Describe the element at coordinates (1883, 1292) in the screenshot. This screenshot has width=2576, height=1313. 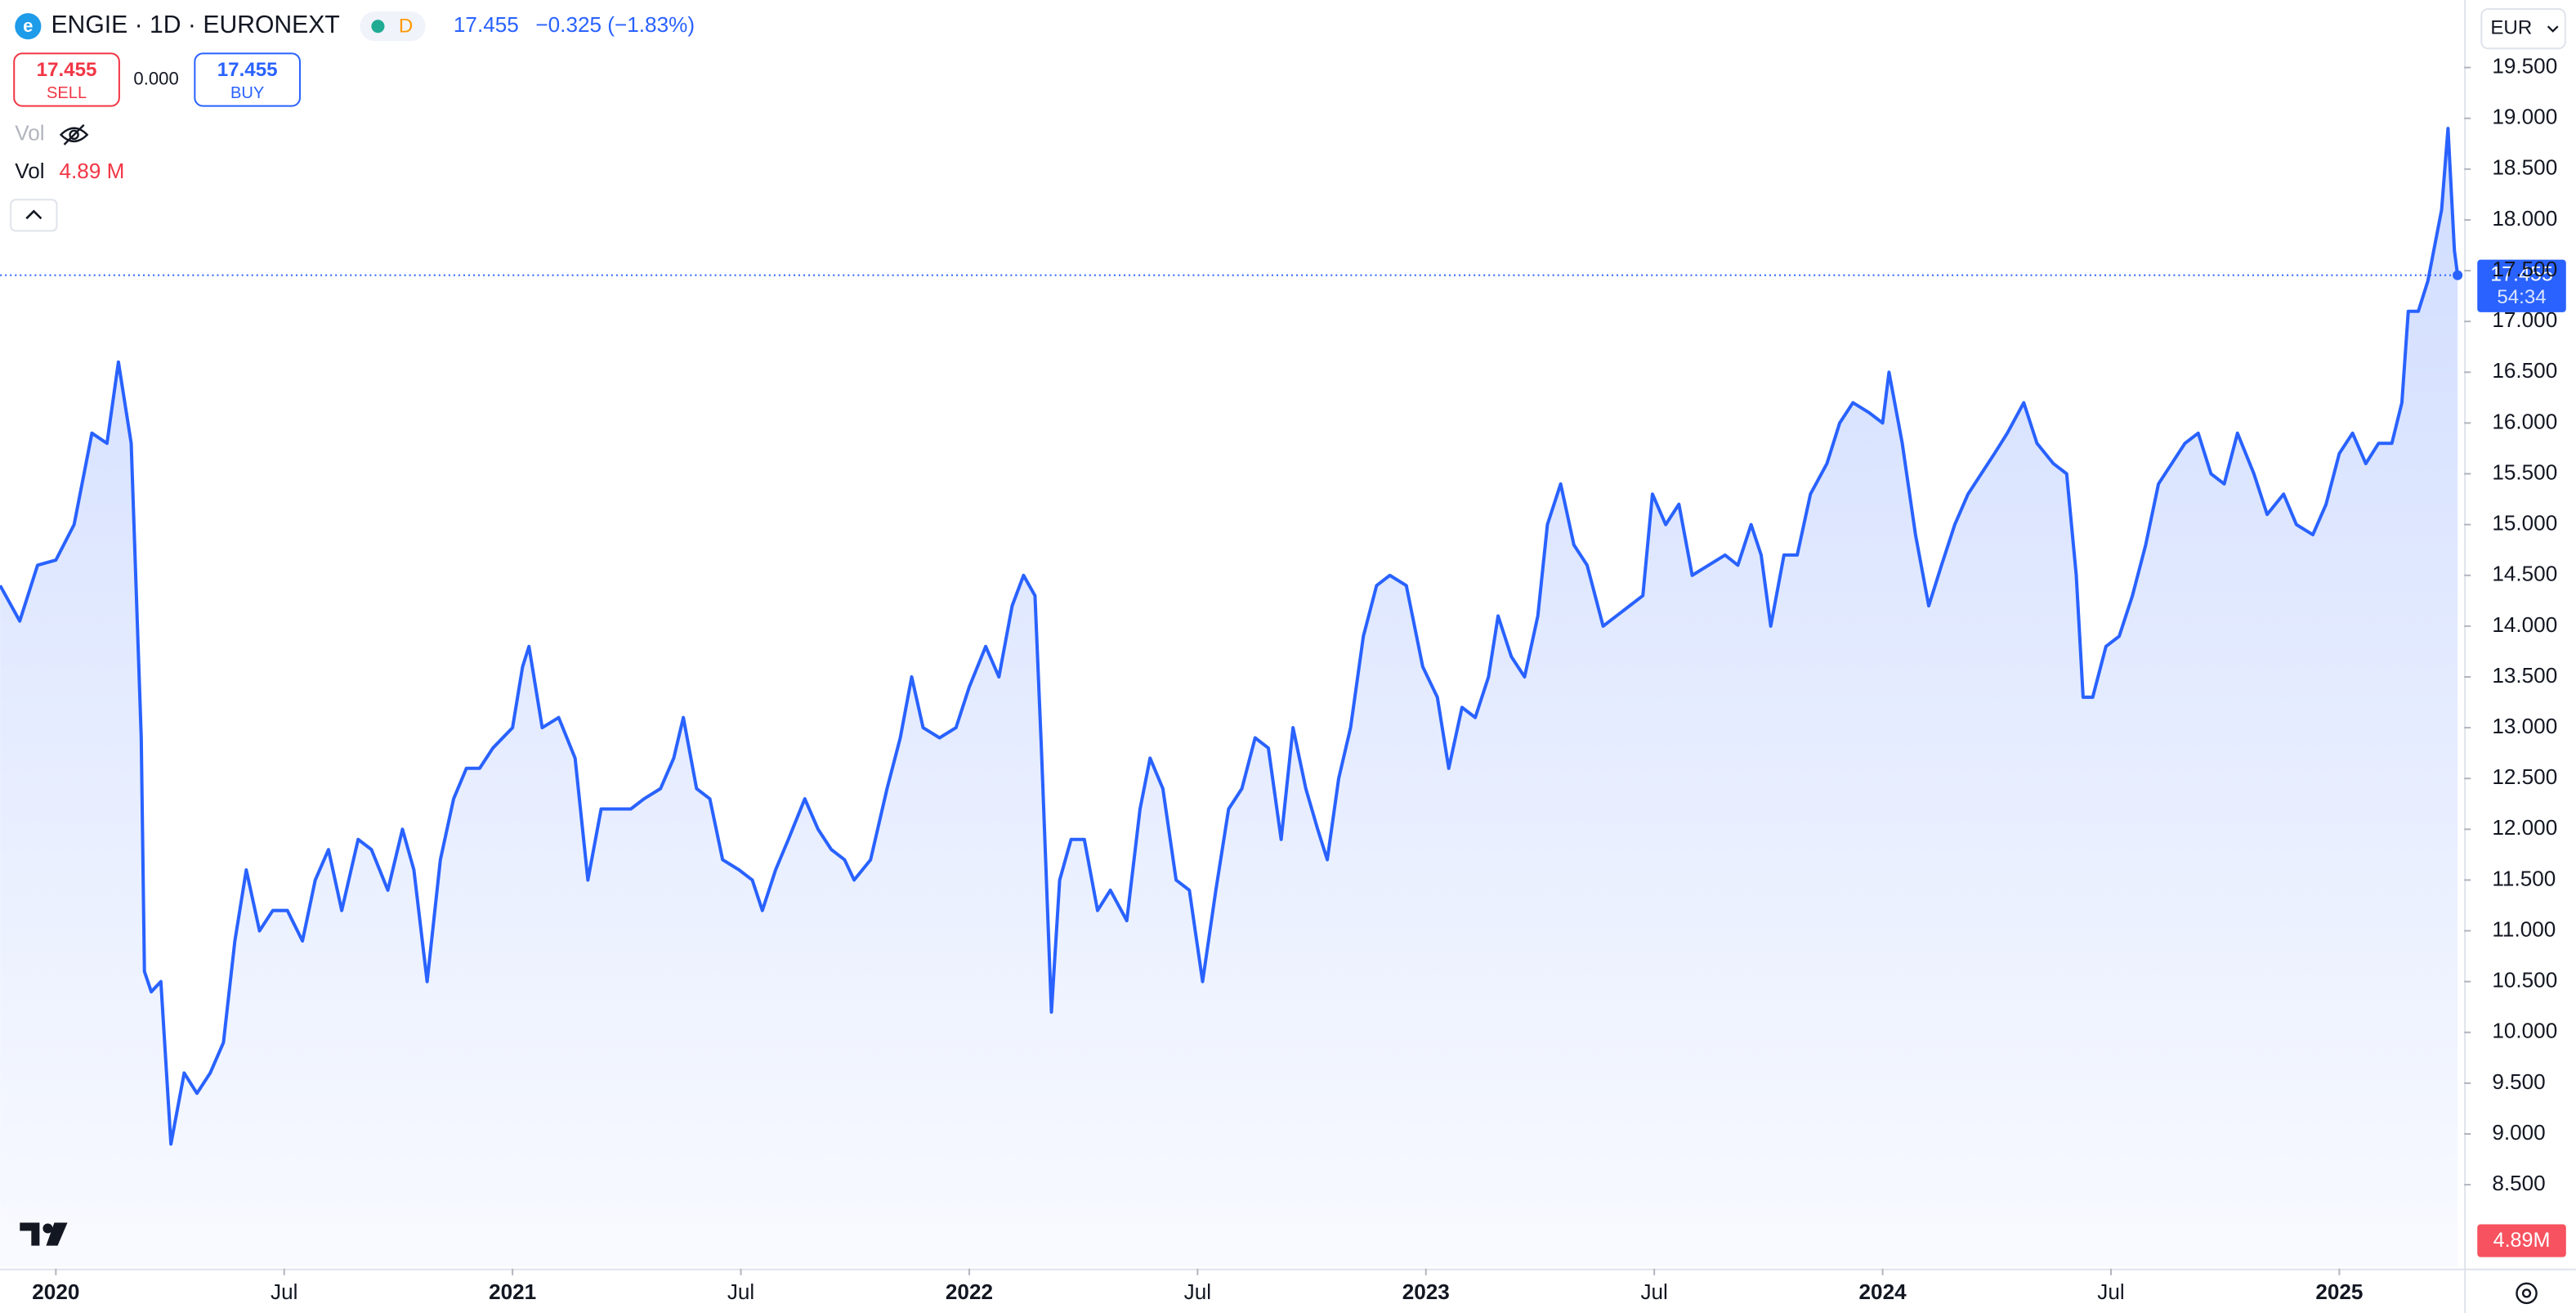
I see `x-tick-label: 2024` at that location.